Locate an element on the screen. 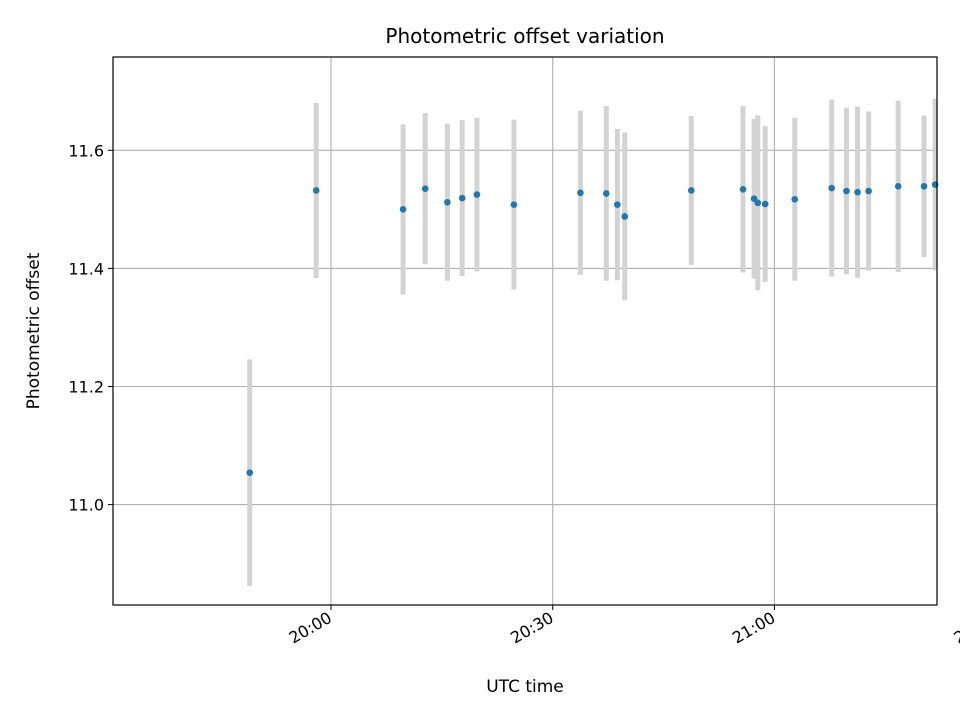  y-tick-label: 11.6 is located at coordinates (86, 150).